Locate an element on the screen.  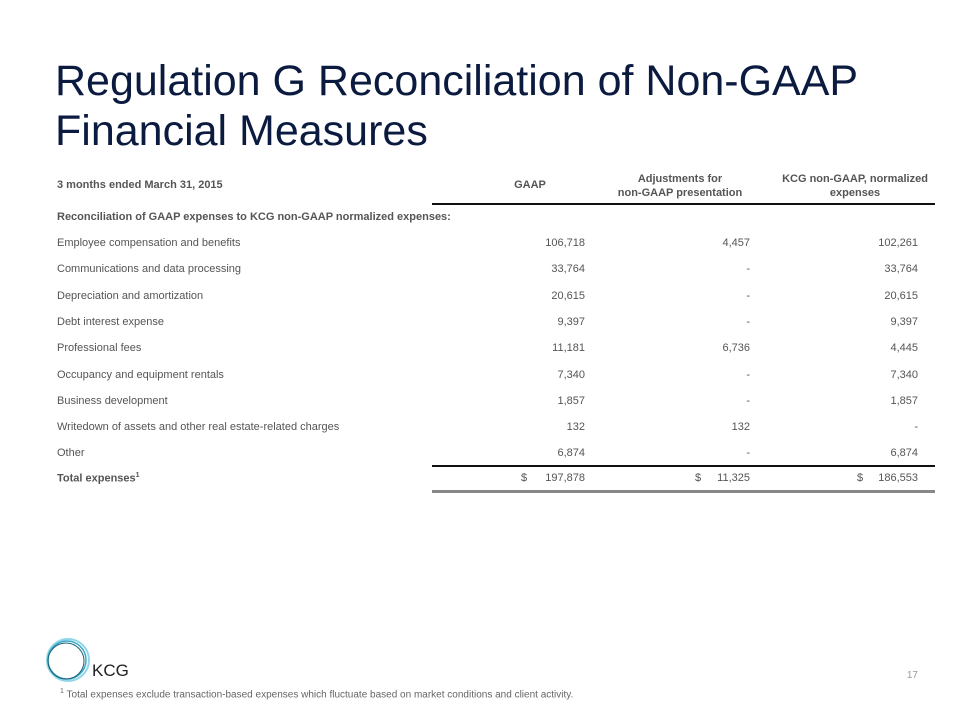
adjustments-header: Adjustments for non-GAAP presentation is located at coordinates (680, 186).